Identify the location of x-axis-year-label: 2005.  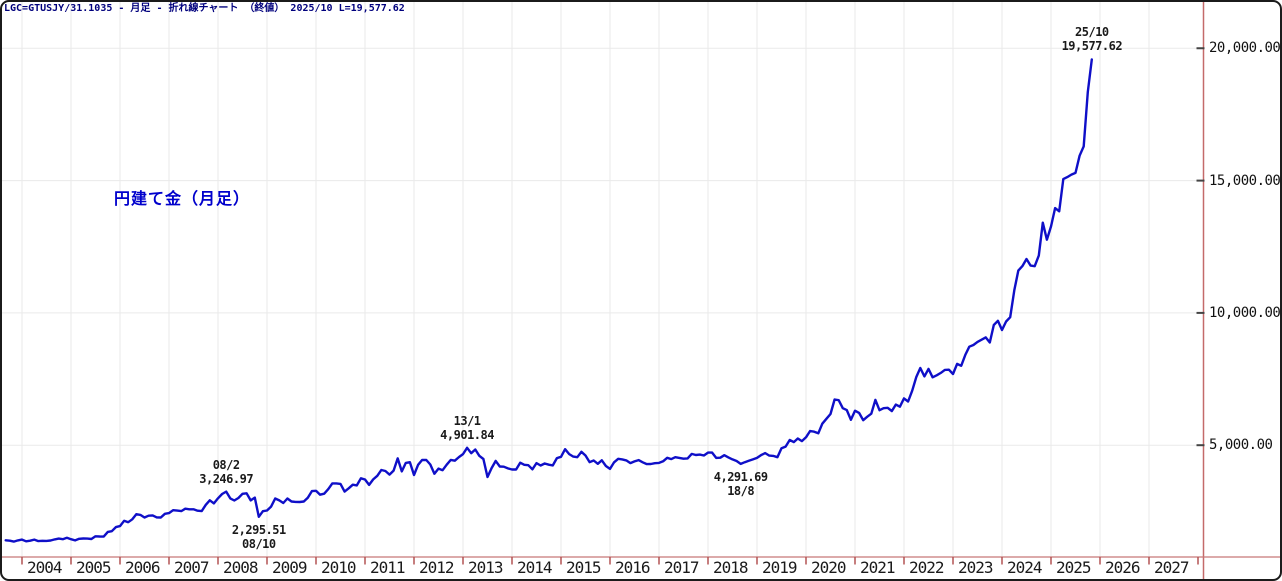
(94, 567).